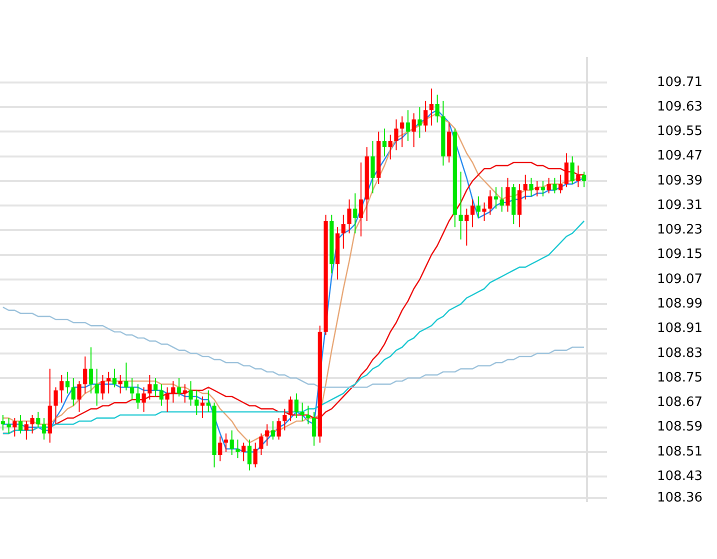 The image size is (717, 559). What do you see at coordinates (679, 328) in the screenshot?
I see `y-tick-label: 108.91` at bounding box center [679, 328].